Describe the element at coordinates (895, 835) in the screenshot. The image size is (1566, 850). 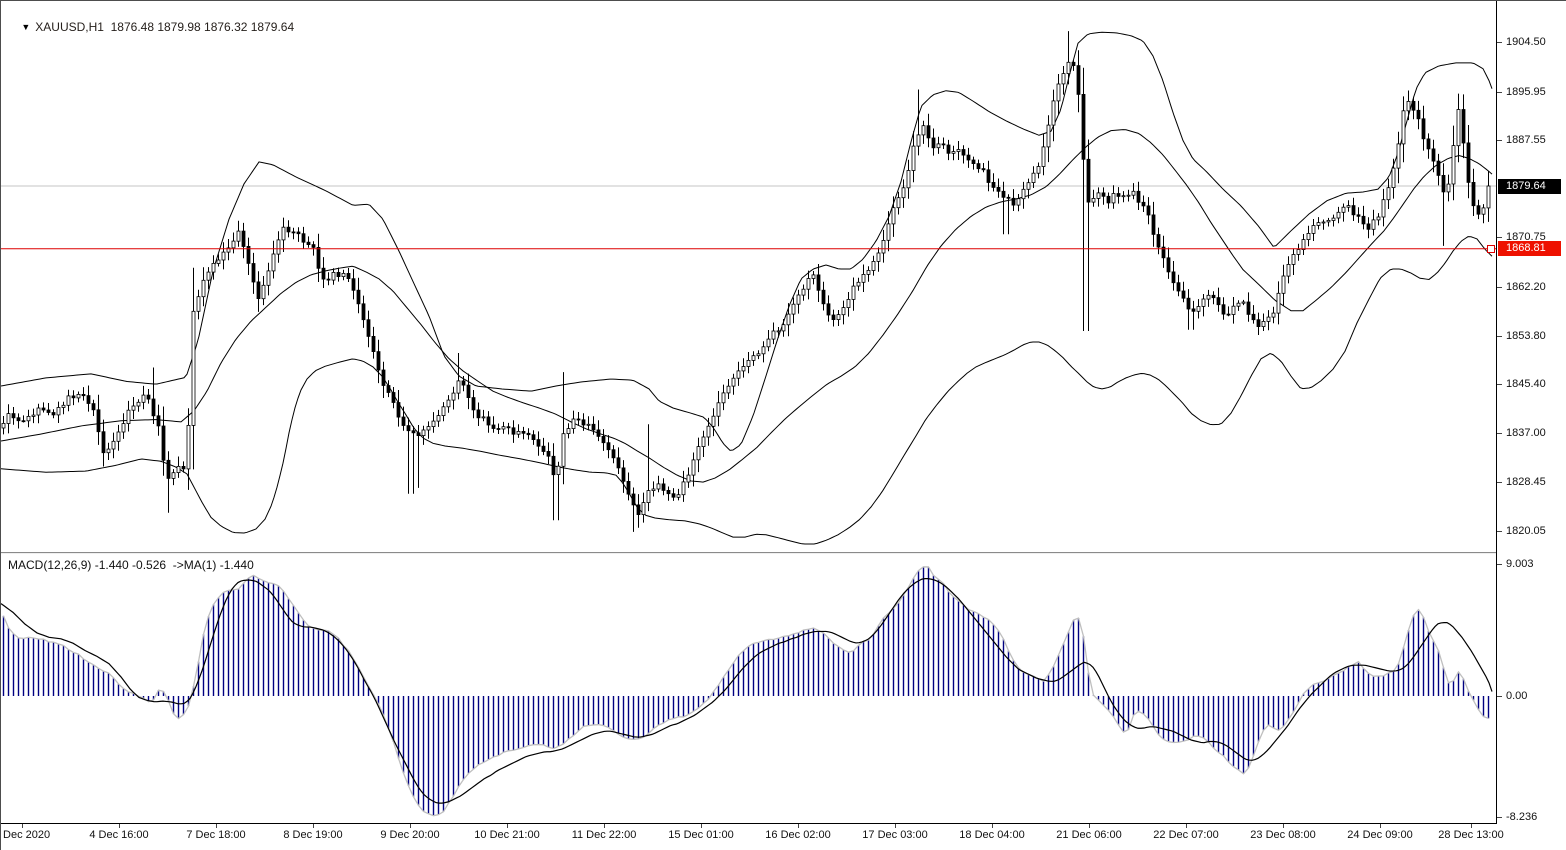
I see `time-axis-label: 17 Dec 03:00` at that location.